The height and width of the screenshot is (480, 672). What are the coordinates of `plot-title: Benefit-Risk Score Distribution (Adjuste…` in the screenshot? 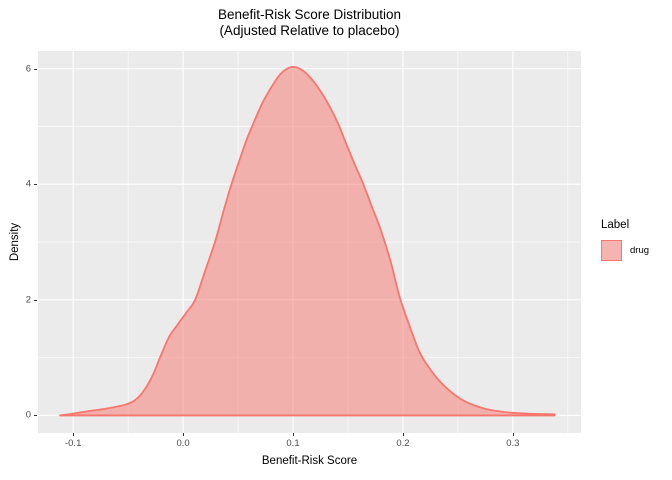 It's located at (309, 23).